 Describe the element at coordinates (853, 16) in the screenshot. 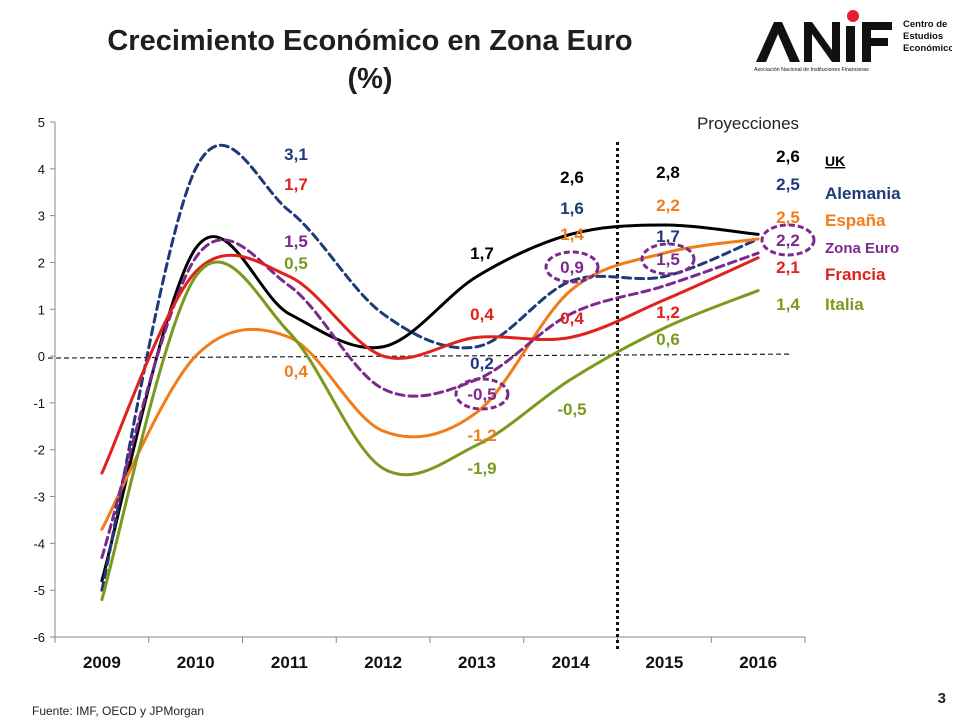

I see `logo-dot-icon` at that location.